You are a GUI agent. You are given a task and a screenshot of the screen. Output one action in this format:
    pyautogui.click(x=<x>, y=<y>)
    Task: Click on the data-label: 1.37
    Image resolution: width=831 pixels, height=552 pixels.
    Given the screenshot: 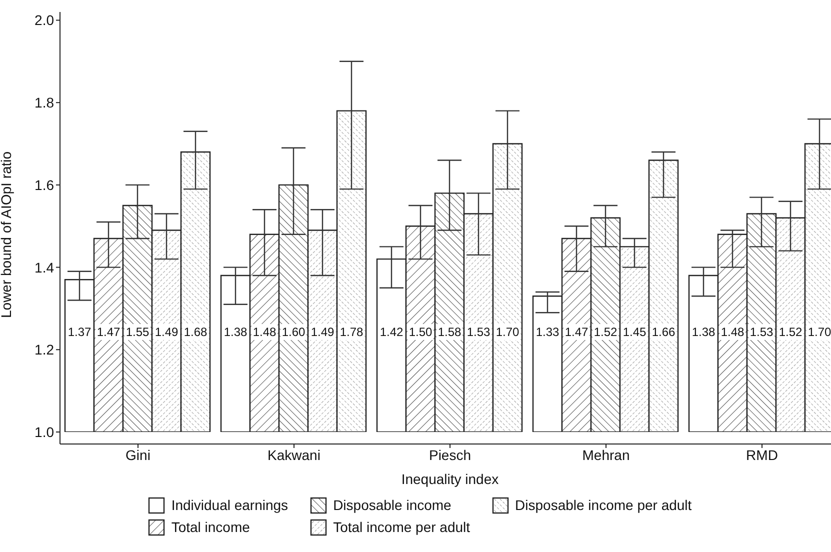 What is the action you would take?
    pyautogui.click(x=80, y=332)
    